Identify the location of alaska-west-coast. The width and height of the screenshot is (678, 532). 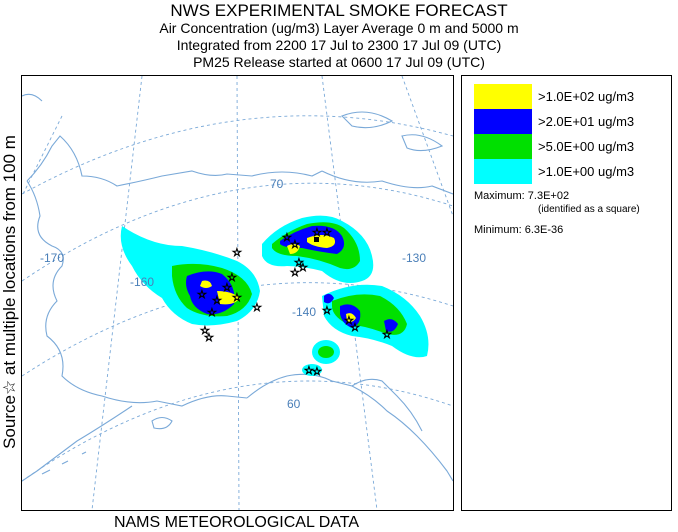
(137, 293).